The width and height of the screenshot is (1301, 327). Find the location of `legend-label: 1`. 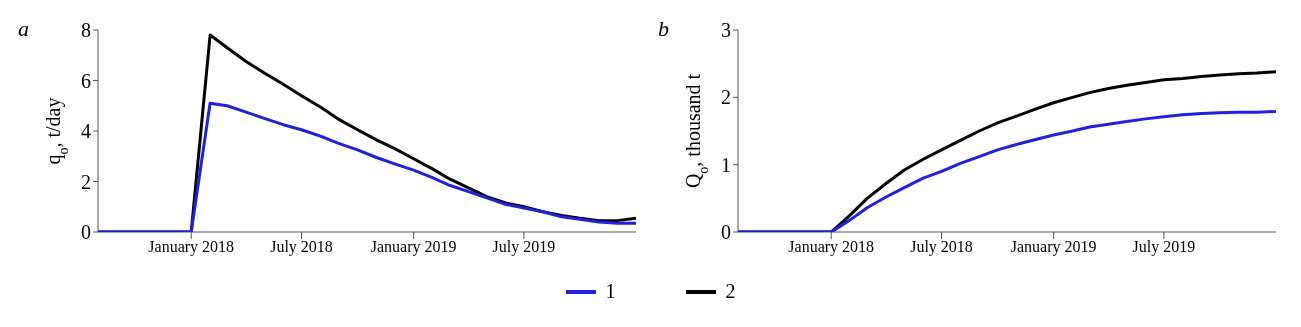

legend-label: 1 is located at coordinates (610, 291).